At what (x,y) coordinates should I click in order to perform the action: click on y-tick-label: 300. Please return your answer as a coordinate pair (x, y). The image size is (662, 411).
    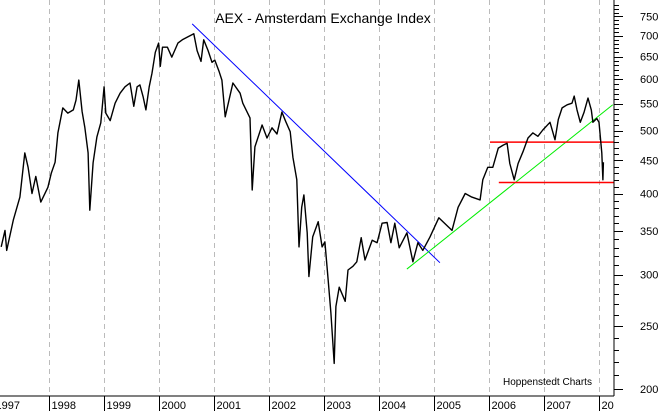
    Looking at the image, I should click on (649, 276).